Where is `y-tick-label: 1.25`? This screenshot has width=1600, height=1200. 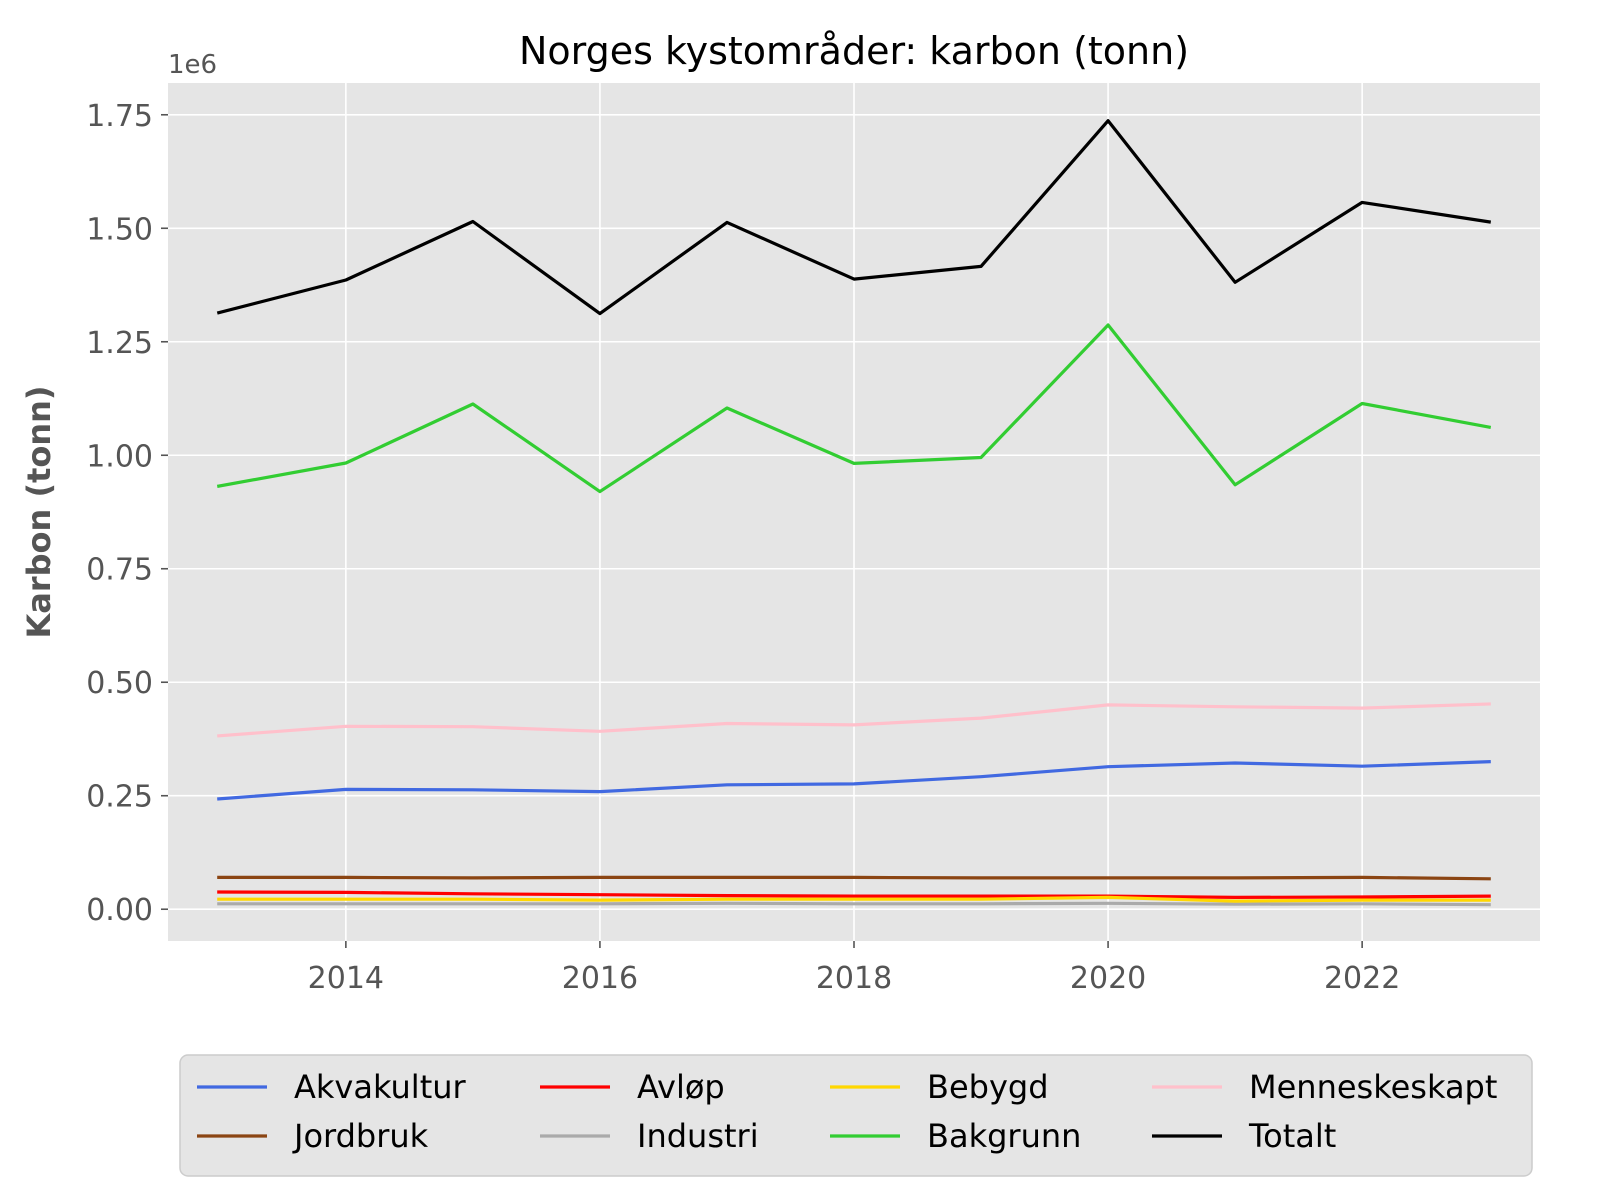 y-tick-label: 1.25 is located at coordinates (119, 343).